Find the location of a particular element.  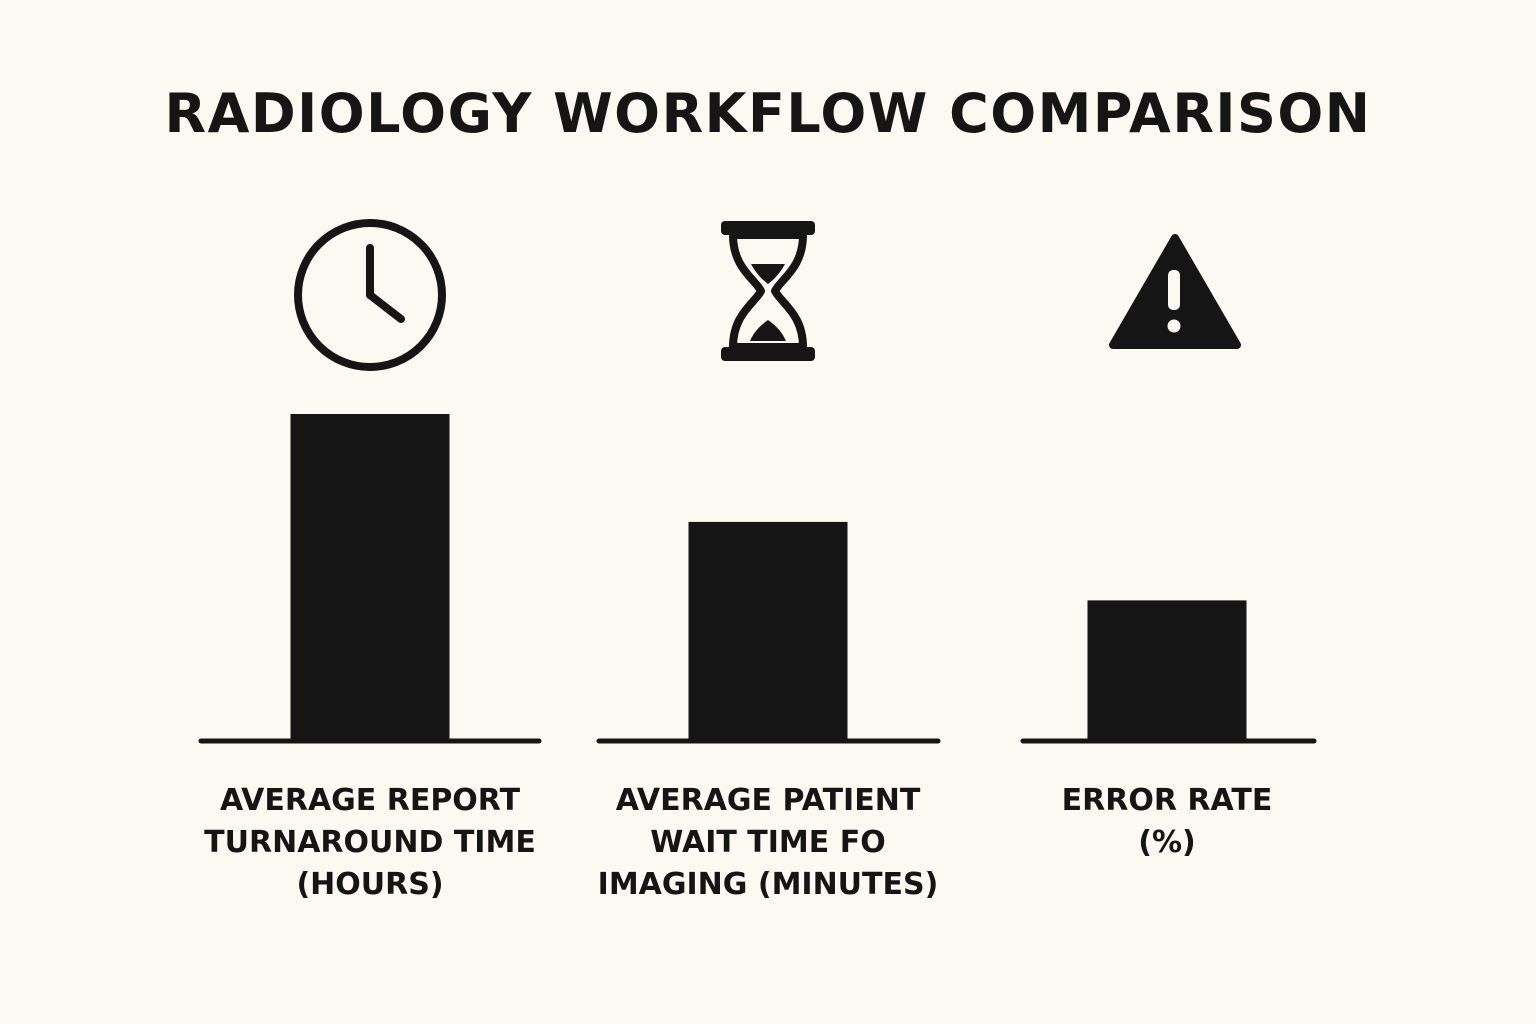

category-label-line: TURNAROUND TIME is located at coordinates (370, 842).